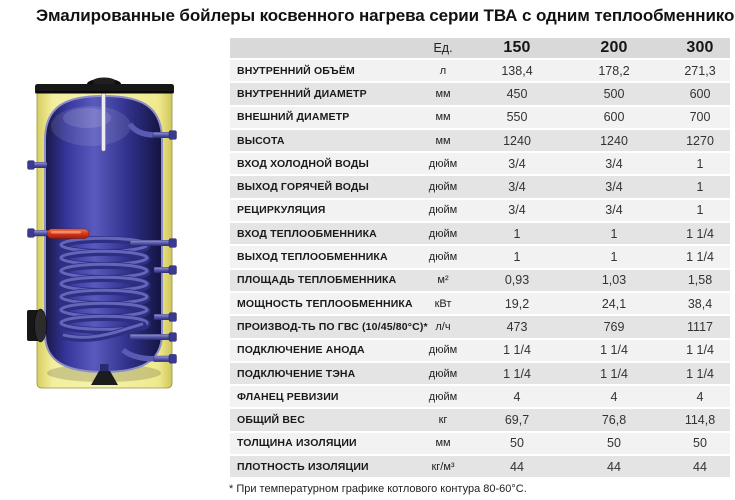 This screenshot has width=735, height=500. Describe the element at coordinates (517, 326) in the screenshot. I see `row-value-150: 473` at that location.